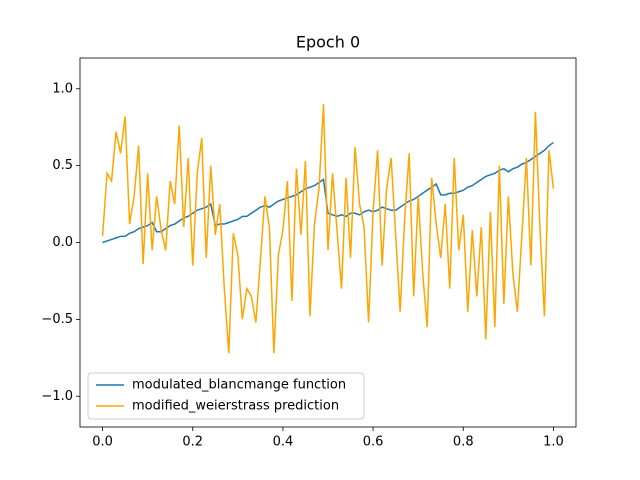  Describe the element at coordinates (463, 442) in the screenshot. I see `x-tick-label: 0.8` at that location.